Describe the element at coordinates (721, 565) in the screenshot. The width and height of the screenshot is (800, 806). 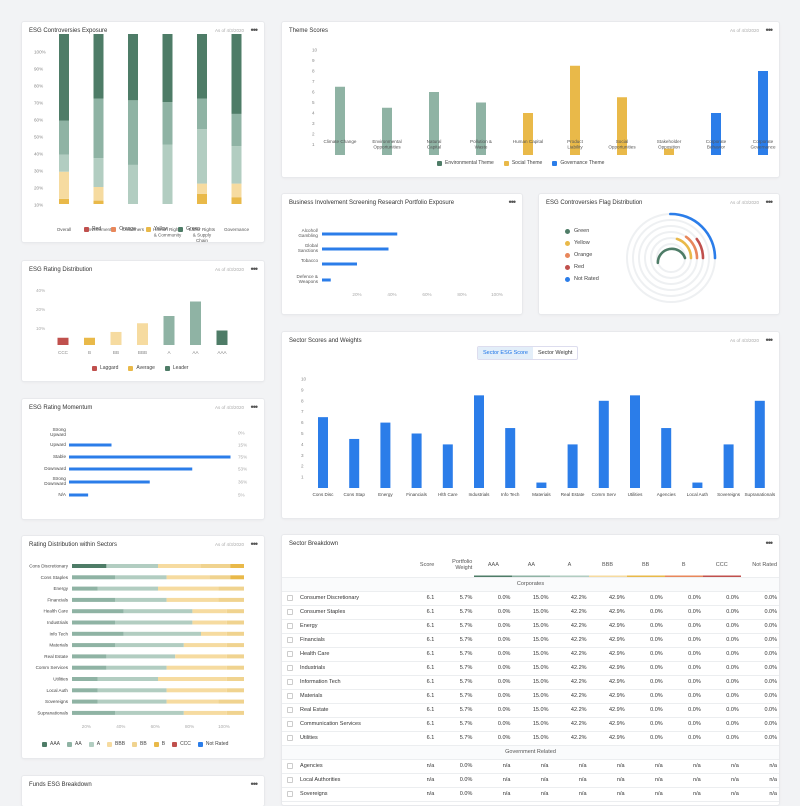
I see `column-header: CCC` at that location.